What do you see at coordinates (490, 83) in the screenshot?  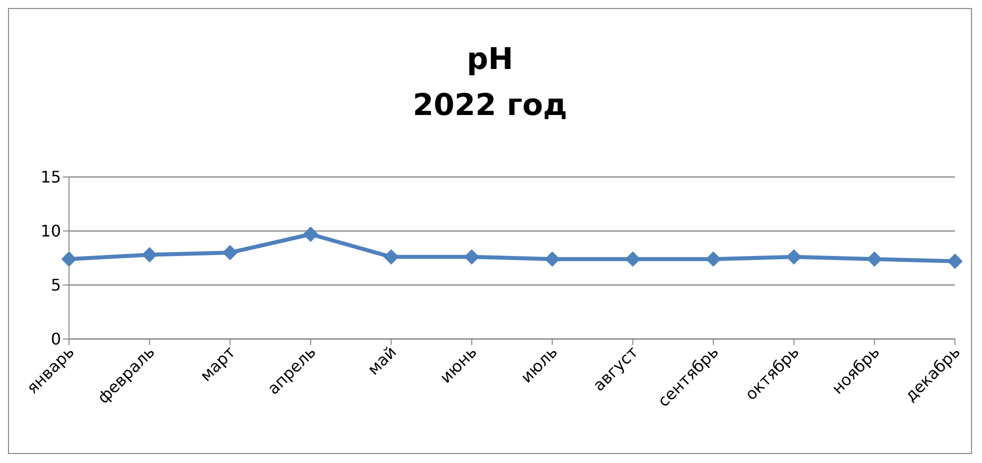 I see `chart-title: pH 2022 год` at bounding box center [490, 83].